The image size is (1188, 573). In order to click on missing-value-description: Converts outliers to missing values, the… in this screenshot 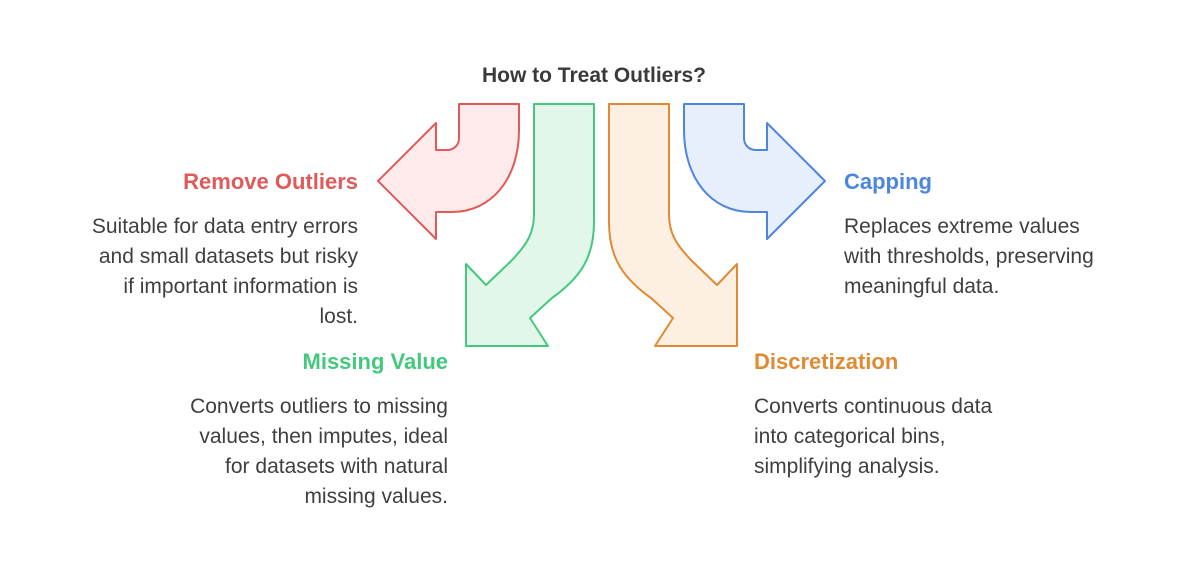, I will do `click(254, 452)`.